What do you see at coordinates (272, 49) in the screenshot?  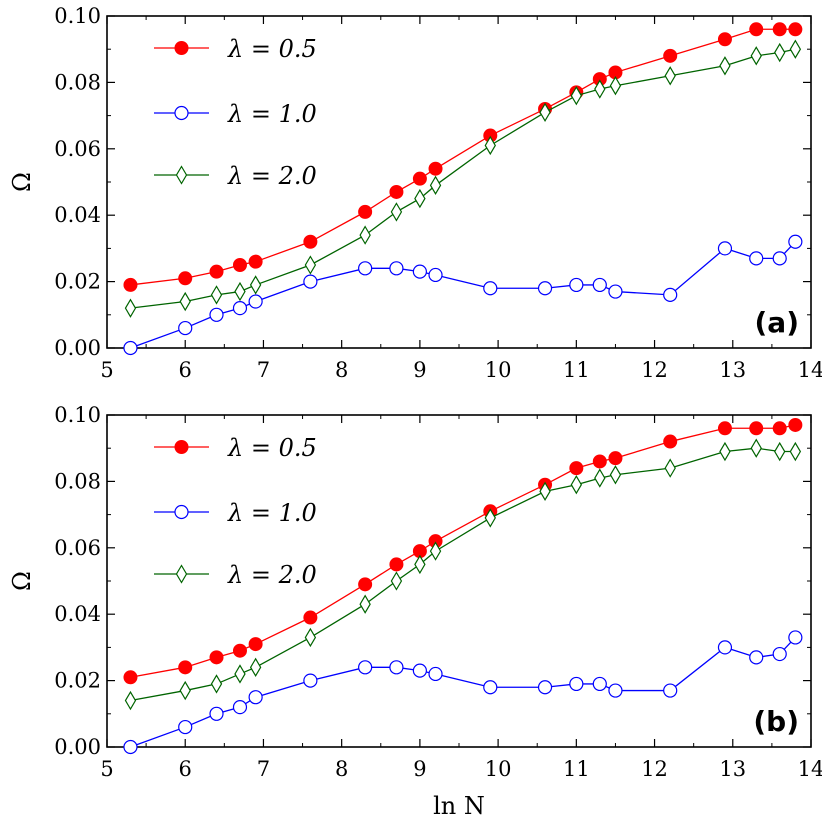 I see `legend-label: λ = 0.5` at bounding box center [272, 49].